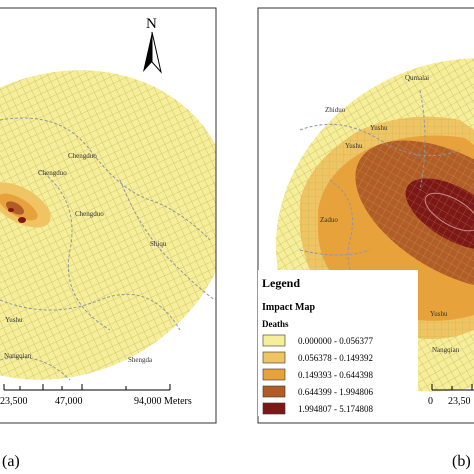 This screenshot has width=474, height=474. What do you see at coordinates (335, 358) in the screenshot?
I see `legend-range-label: 0.056378 - 0.149392` at bounding box center [335, 358].